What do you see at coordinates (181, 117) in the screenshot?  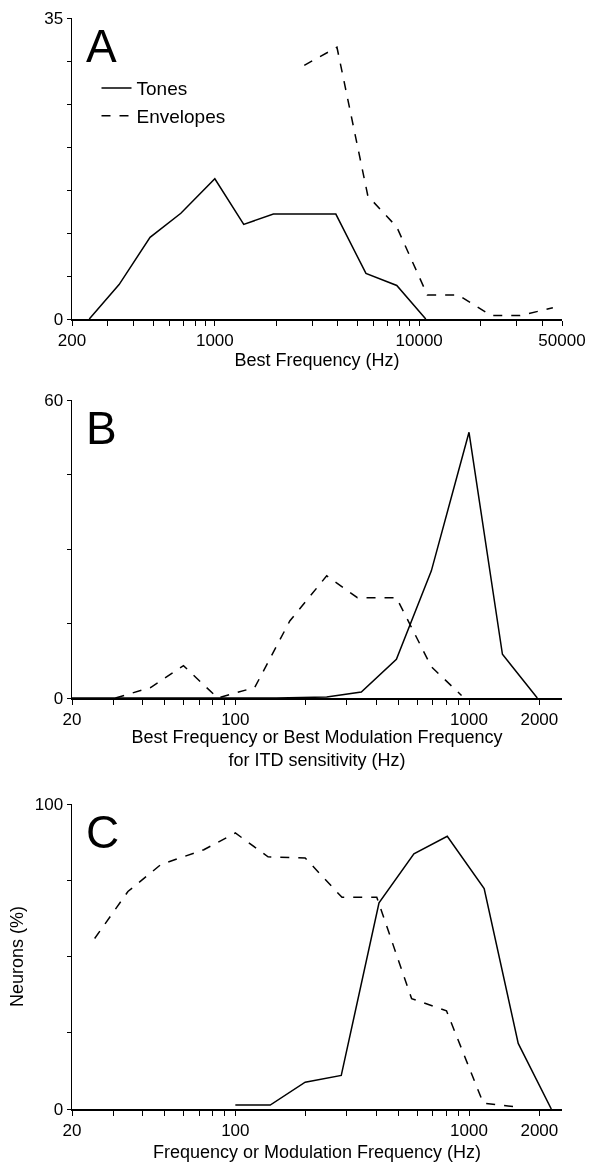 I see `legend-label: Envelopes` at bounding box center [181, 117].